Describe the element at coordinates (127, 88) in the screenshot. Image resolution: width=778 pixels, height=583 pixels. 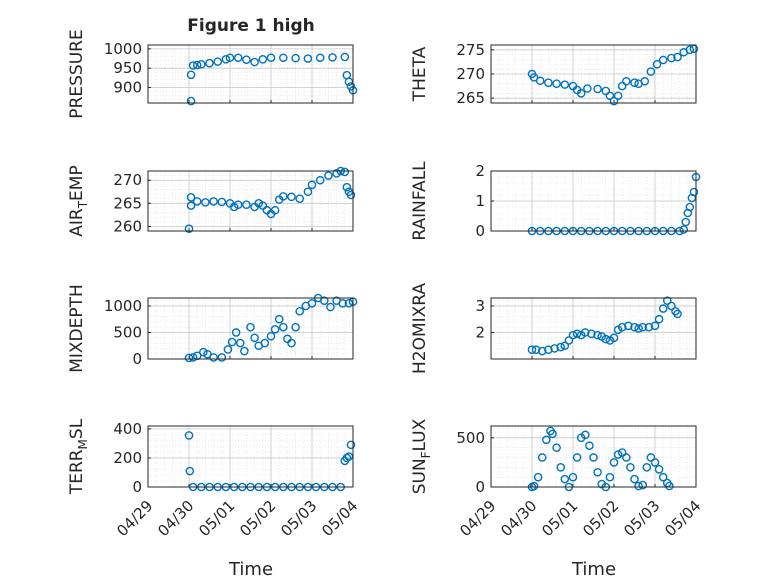
I see `y-tick-label: 900` at that location.